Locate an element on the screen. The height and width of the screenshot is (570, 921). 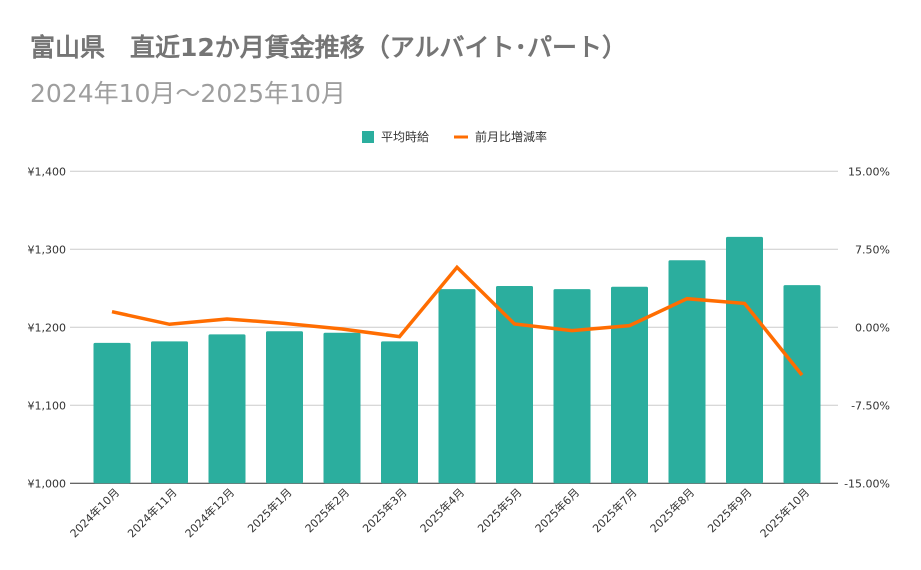
x-tick-label: 2025年2月 is located at coordinates (327, 510).